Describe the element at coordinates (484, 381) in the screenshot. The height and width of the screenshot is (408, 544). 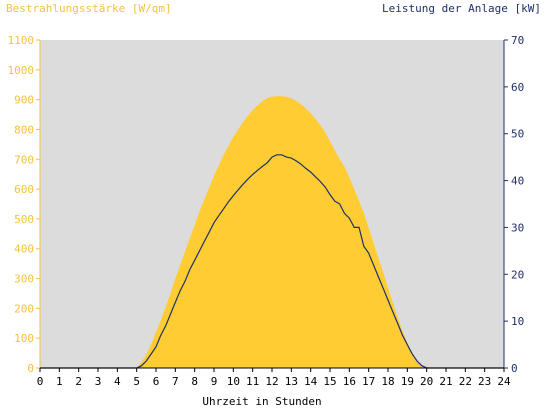
I see `x-tick-label: 23` at that location.